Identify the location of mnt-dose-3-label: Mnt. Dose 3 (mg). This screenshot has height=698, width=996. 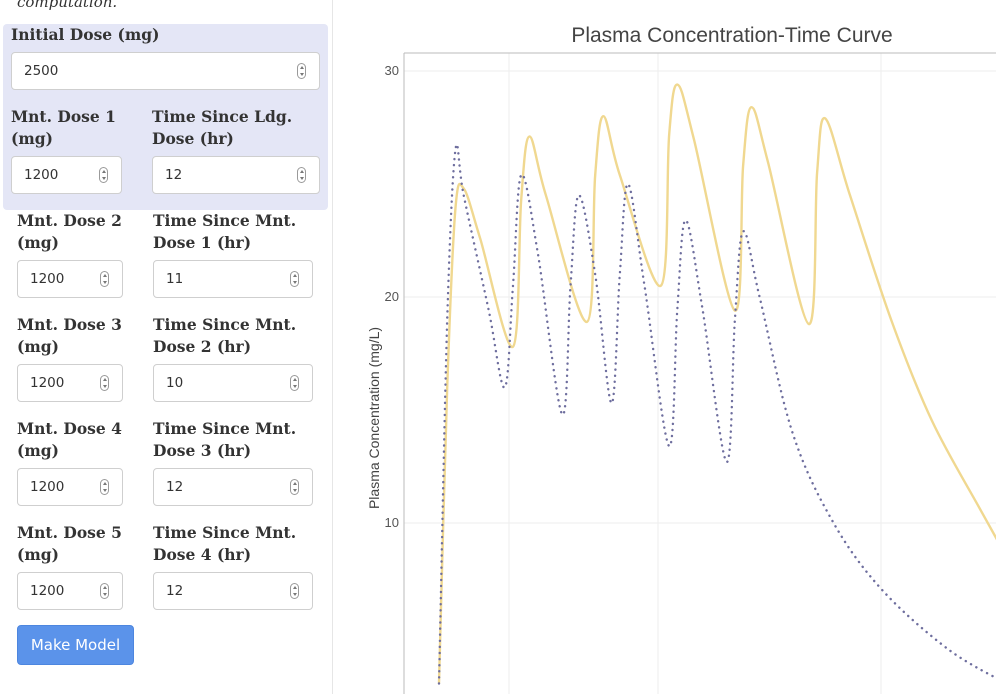
(69, 335).